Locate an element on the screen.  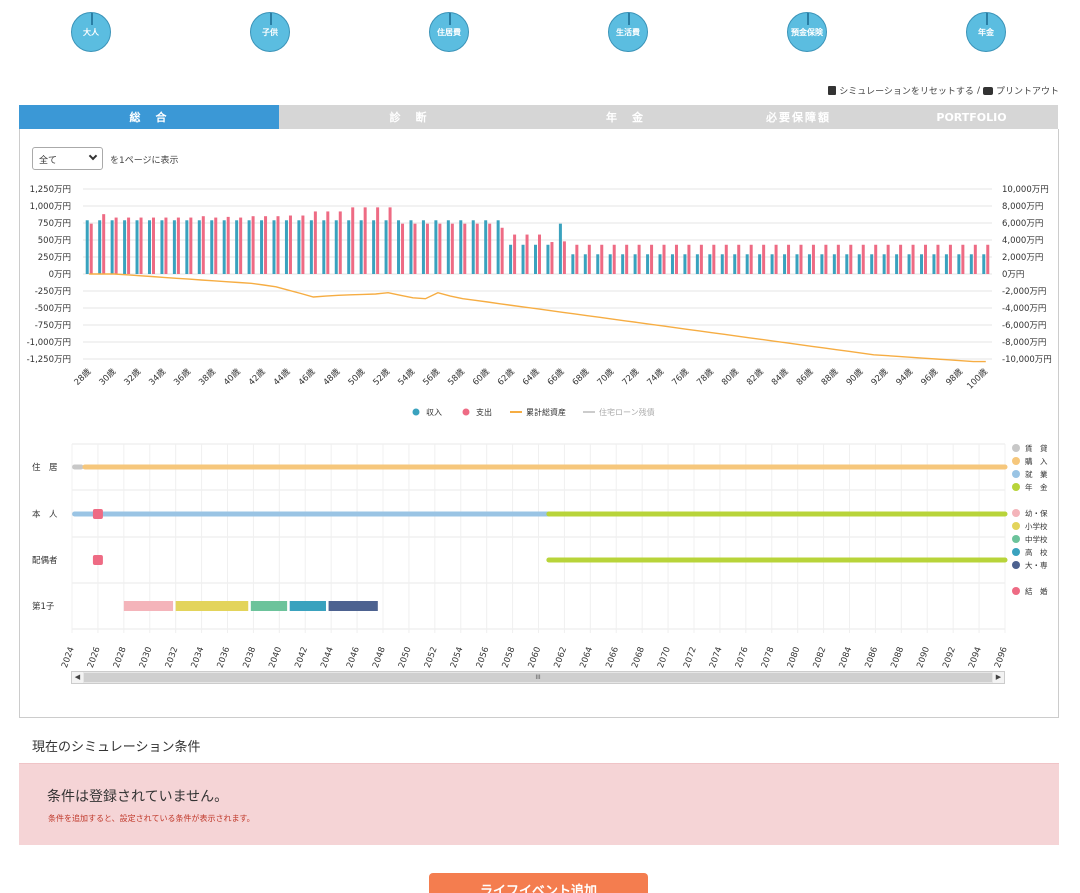
scroll-left-arrow-icon: ◀ is located at coordinates (77, 677).